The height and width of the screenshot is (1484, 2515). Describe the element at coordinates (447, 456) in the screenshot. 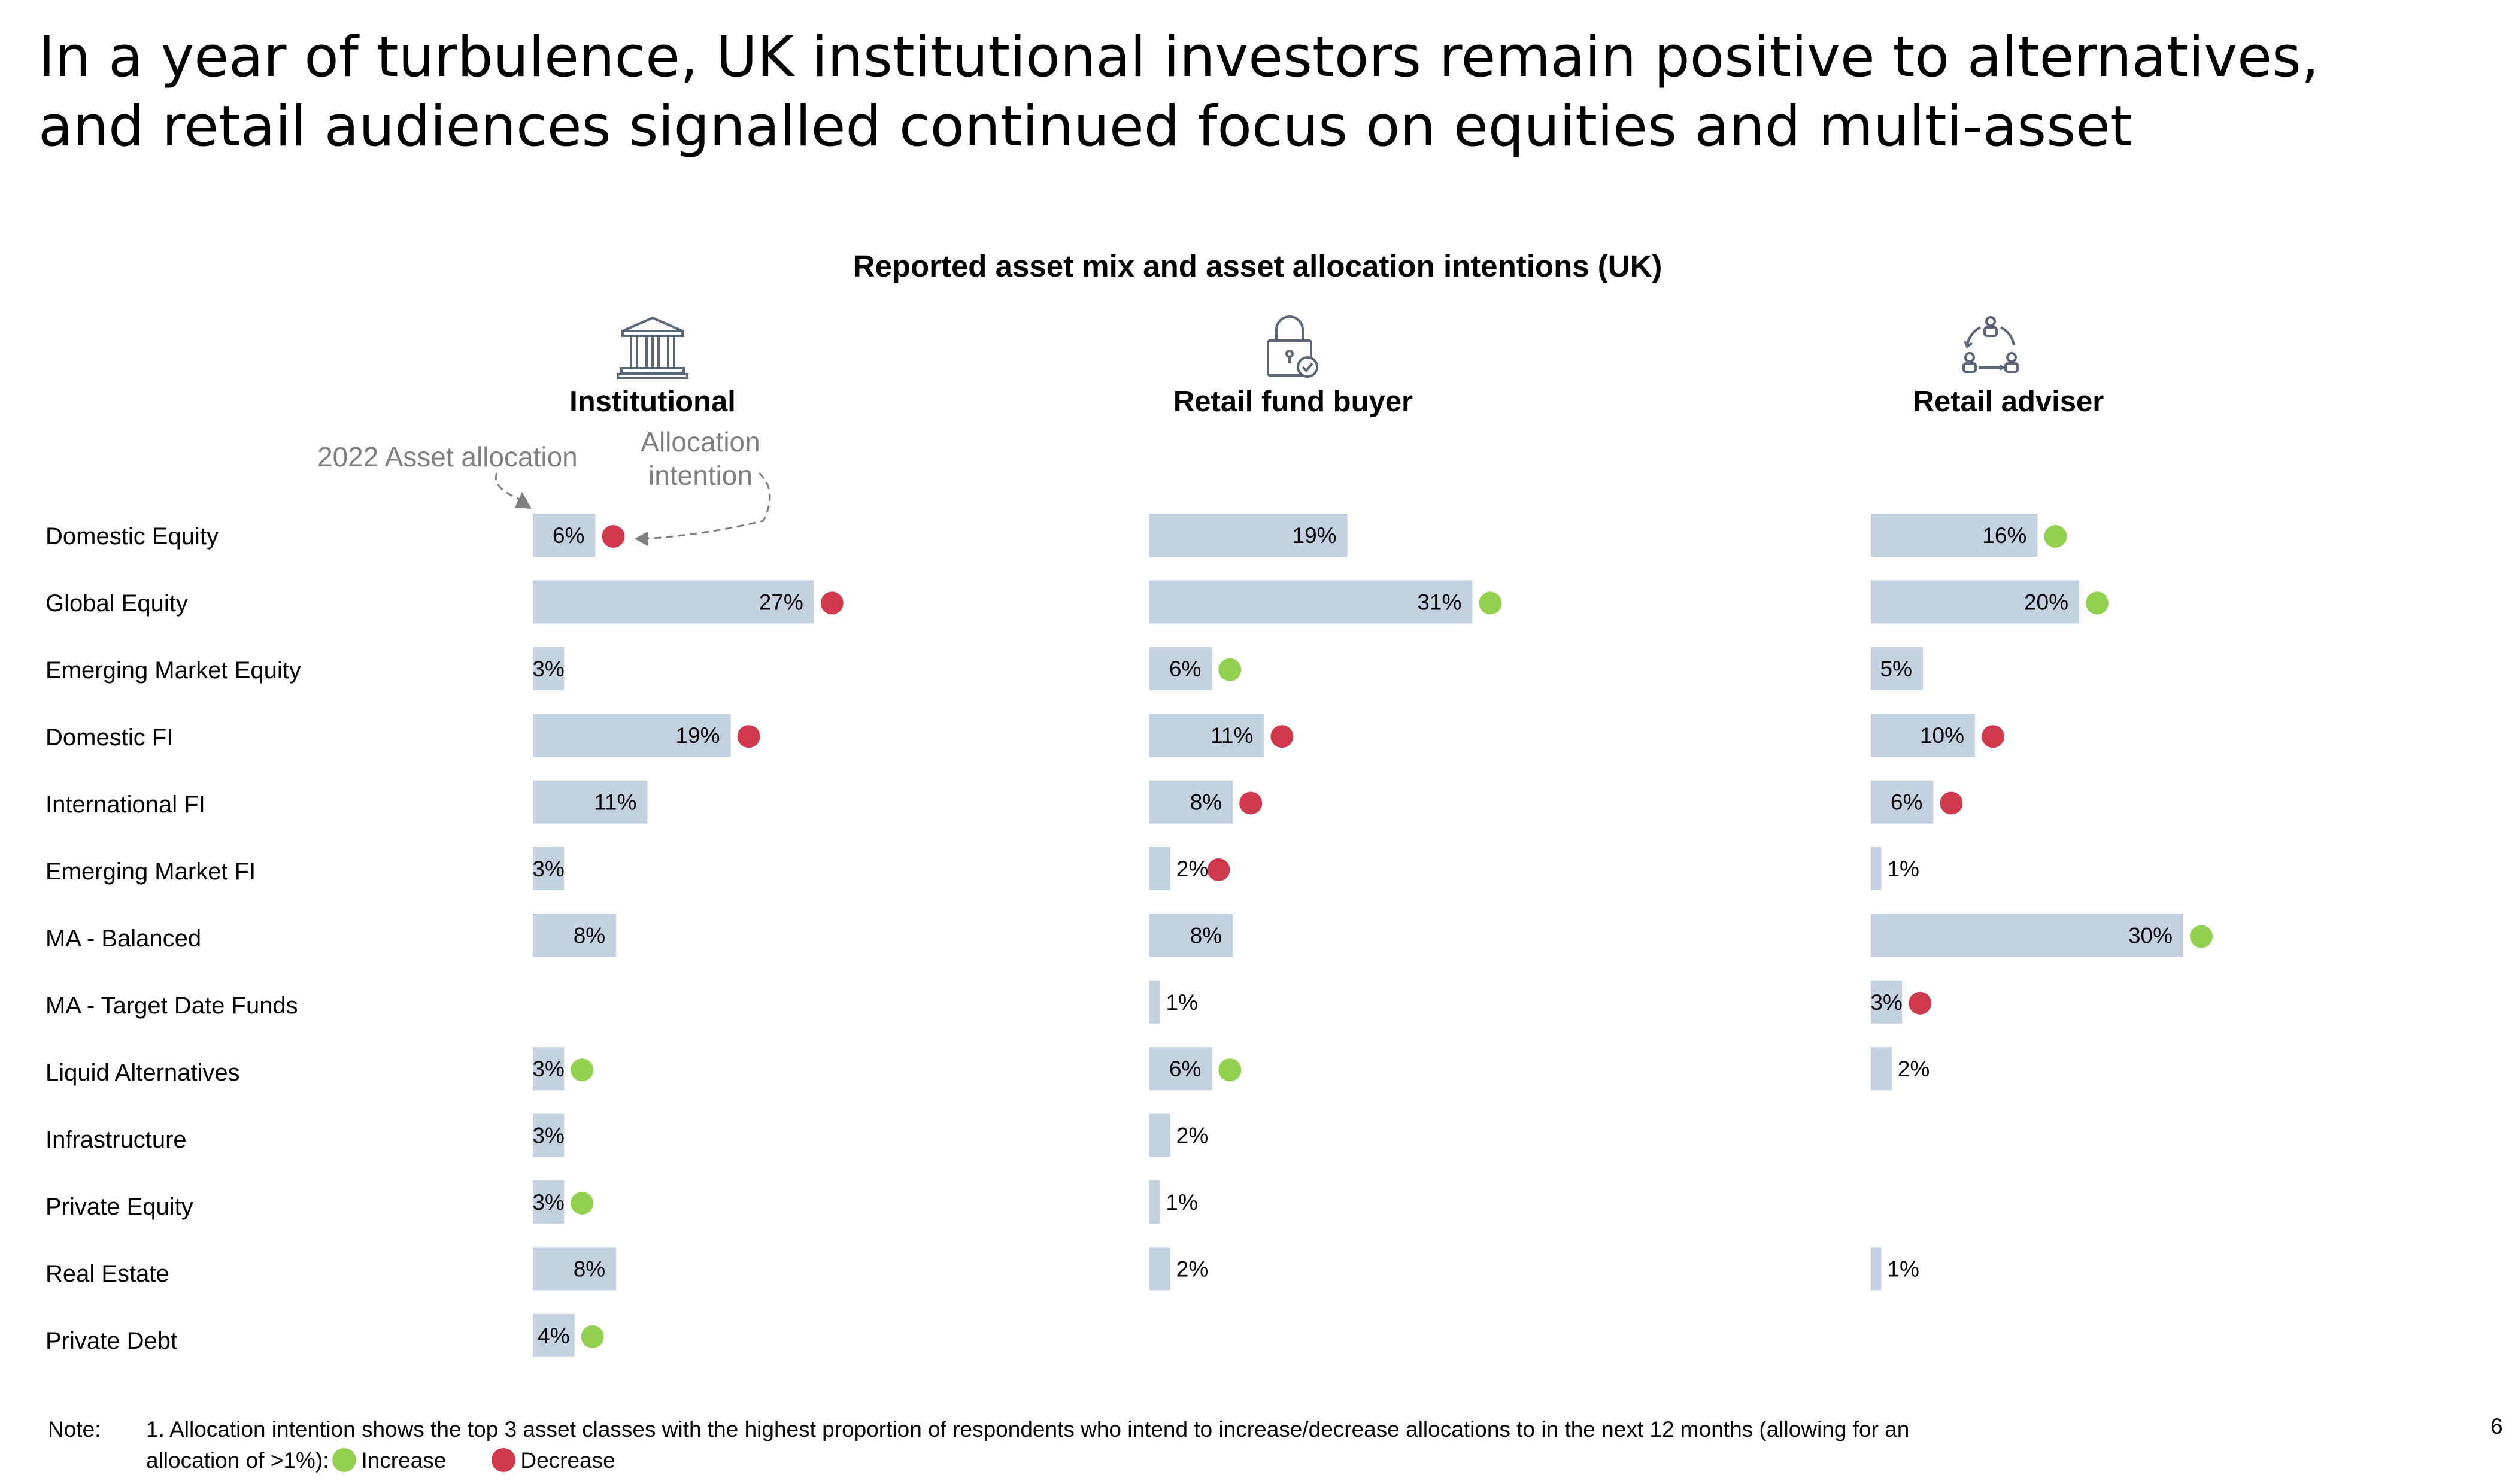

I see `annotation-asset-allocation: 2022 Asset allocation` at that location.